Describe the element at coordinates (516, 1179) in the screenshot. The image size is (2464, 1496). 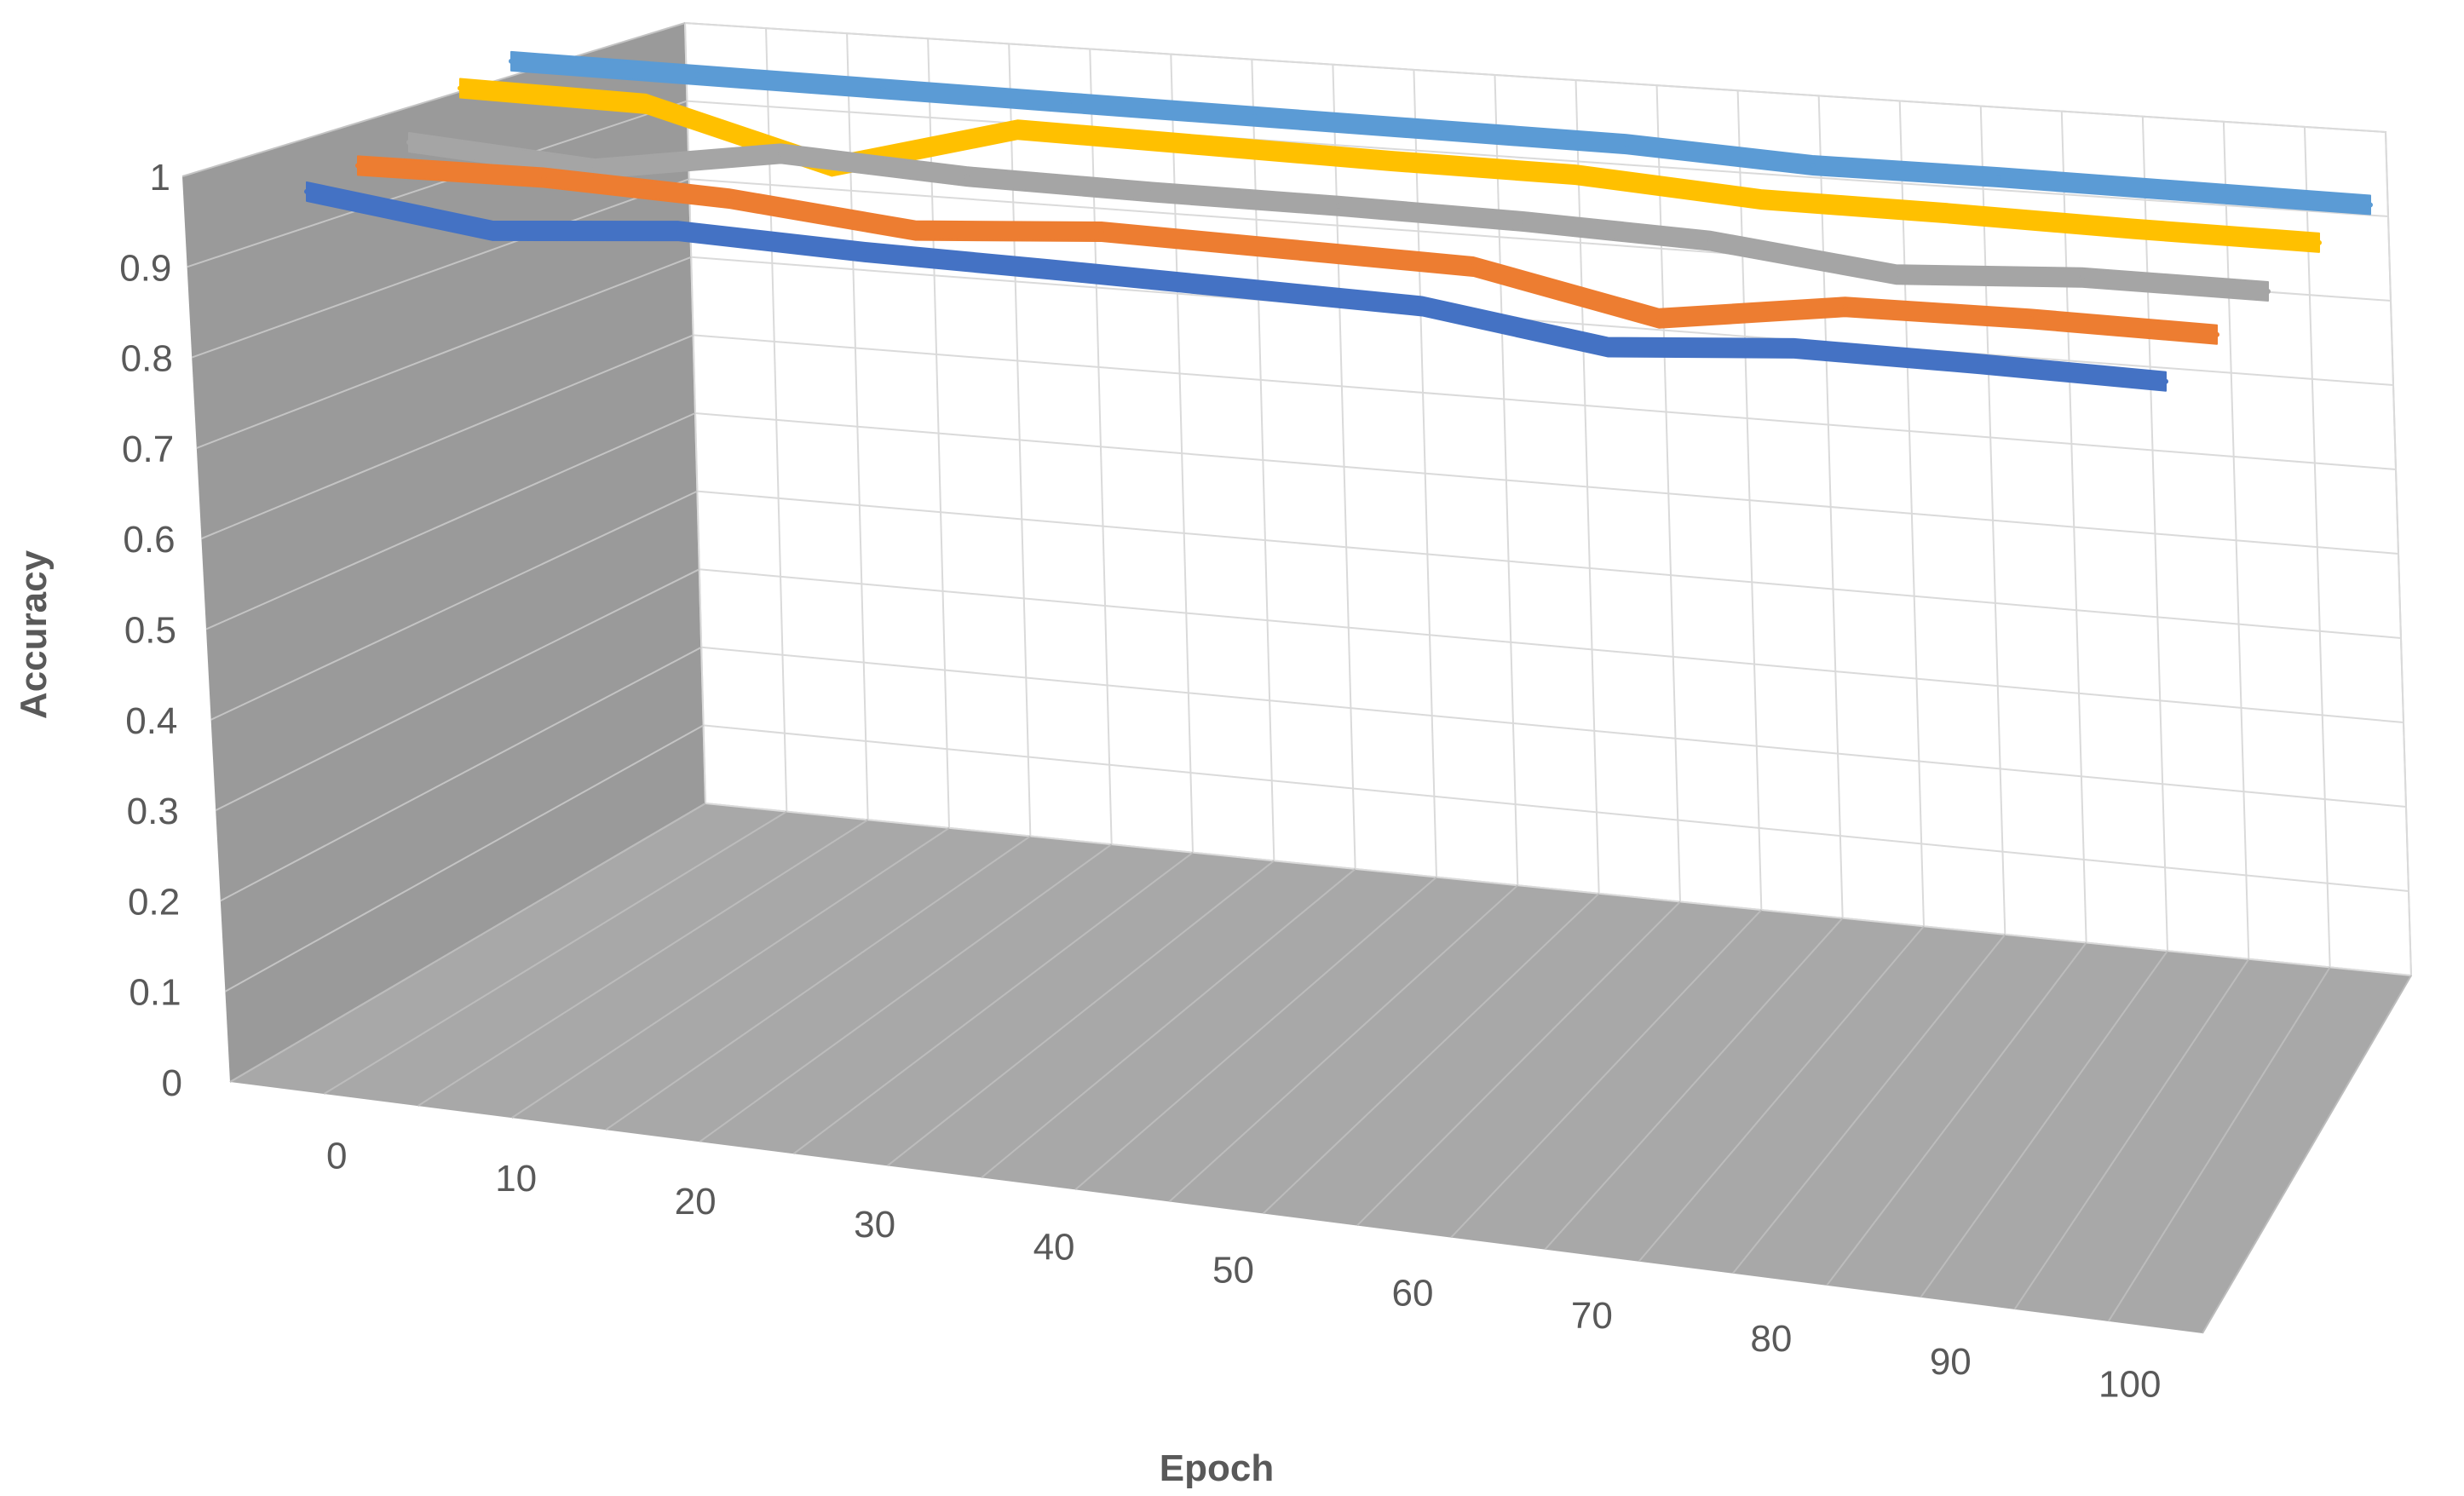
I see `x-tick-label: 10` at that location.